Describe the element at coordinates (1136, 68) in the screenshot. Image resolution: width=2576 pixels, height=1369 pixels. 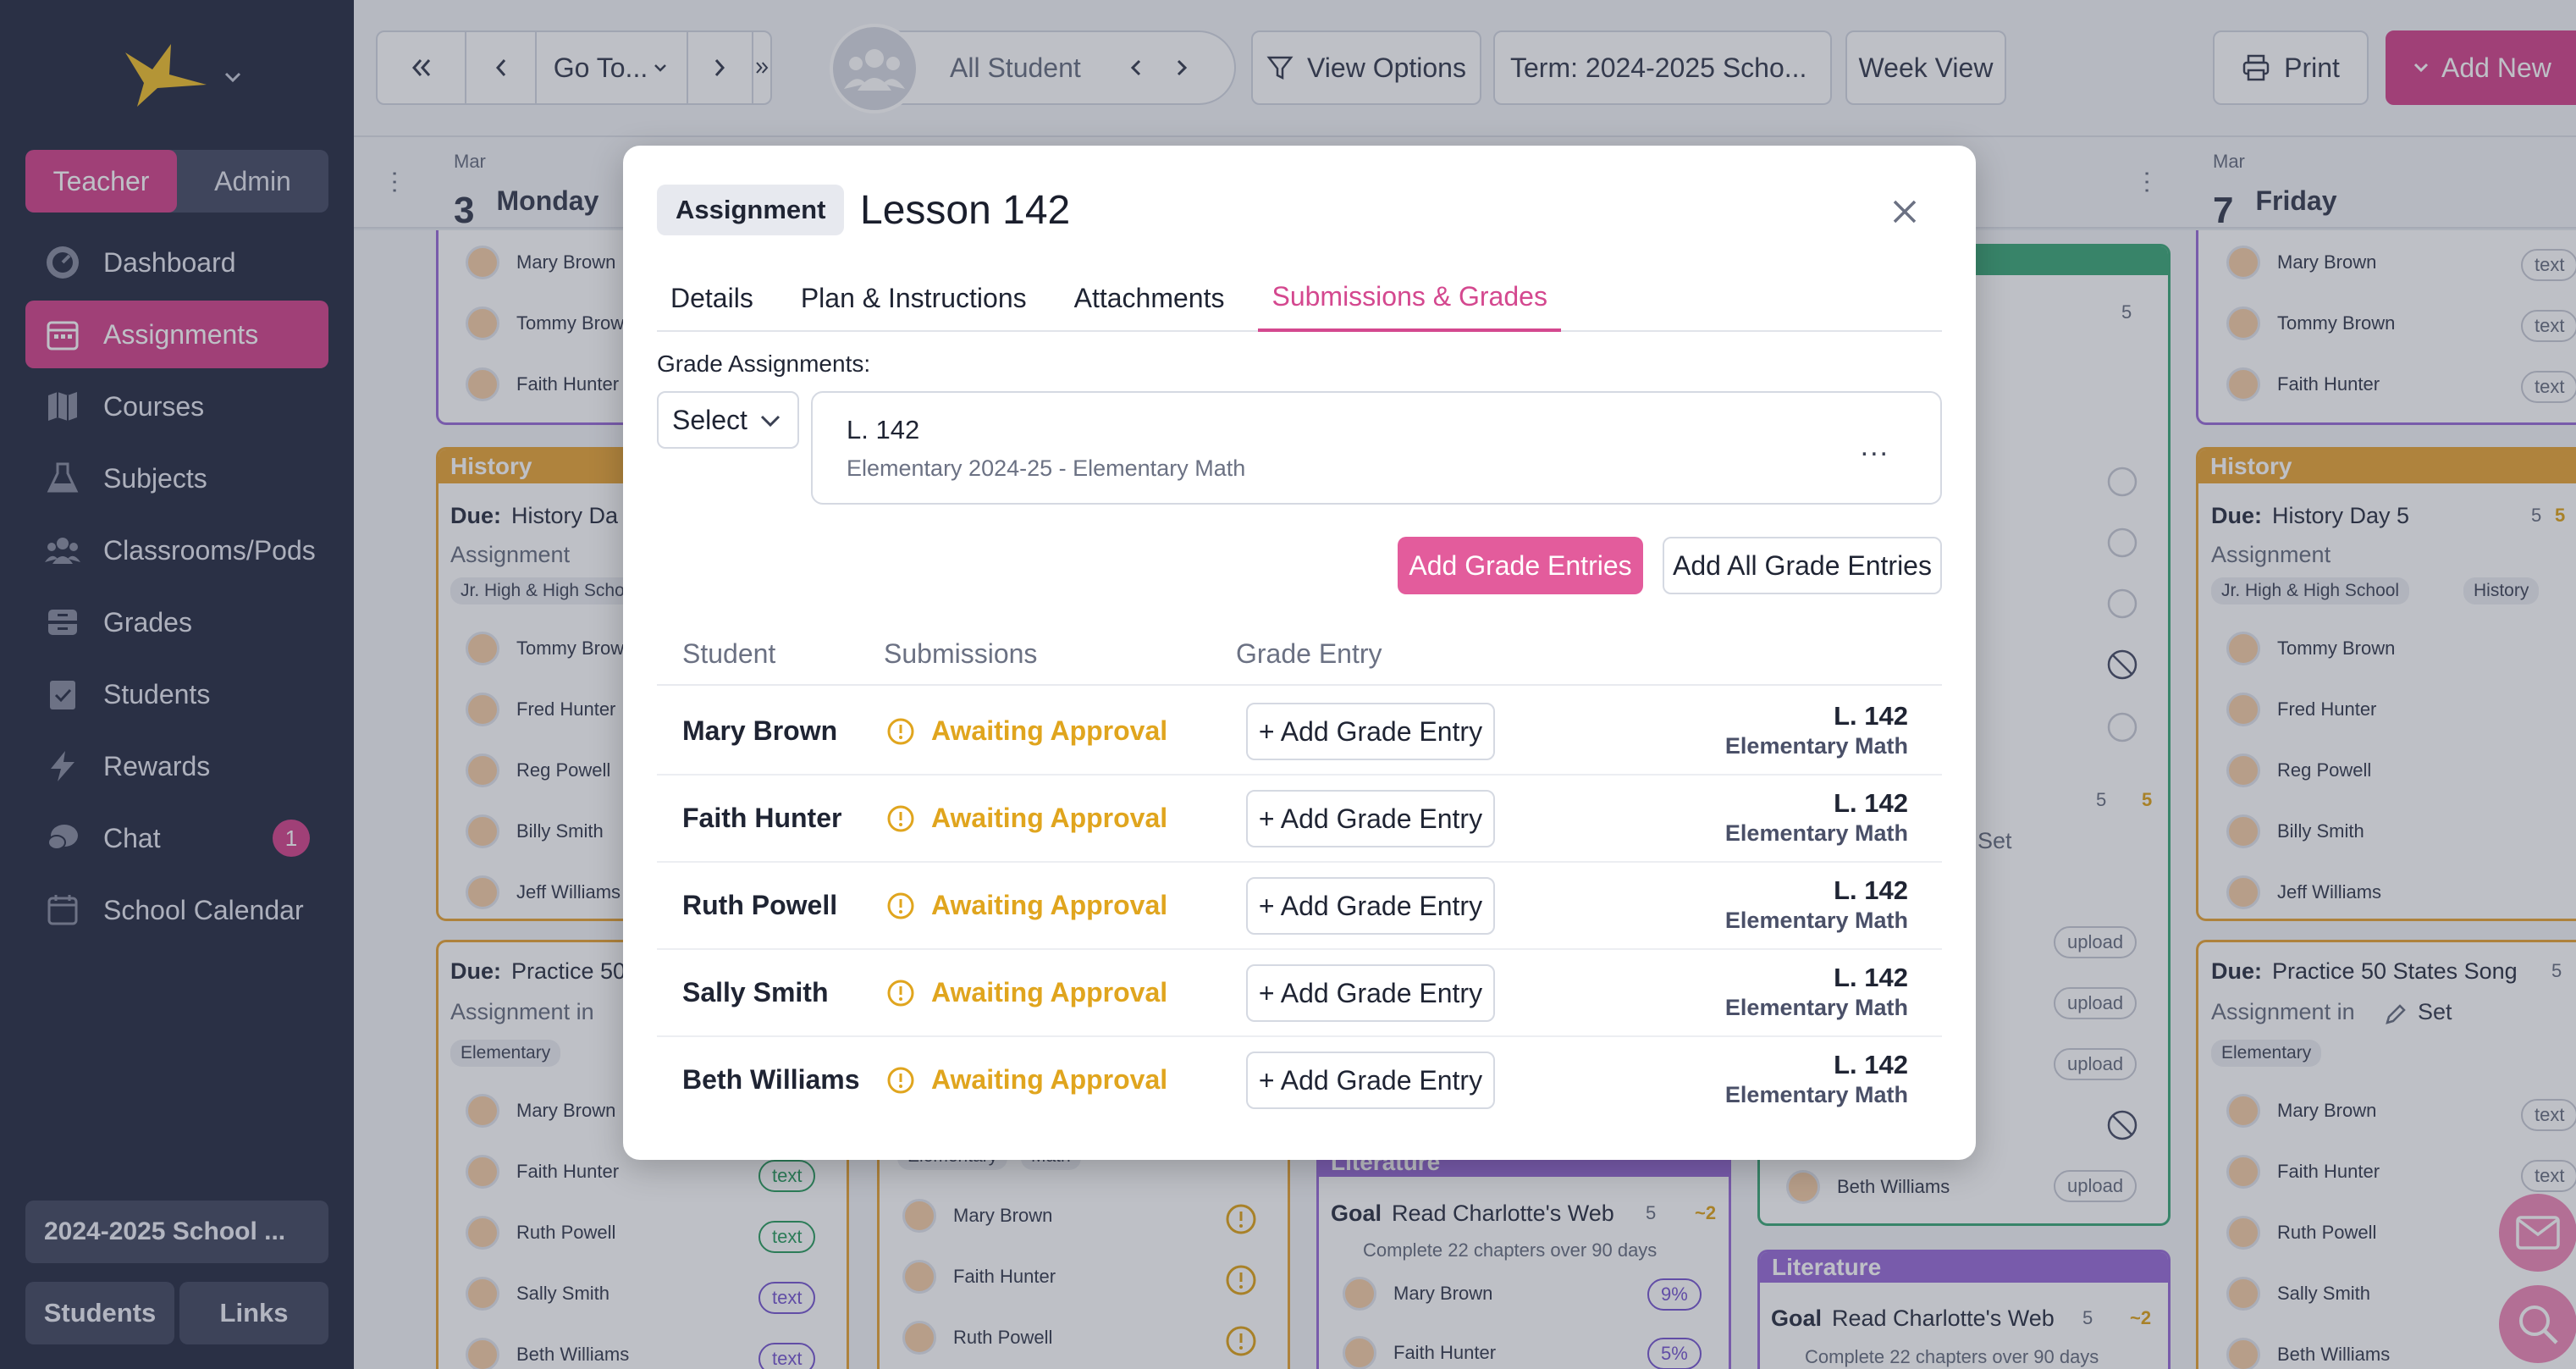
I see `chevron-left-icon` at that location.